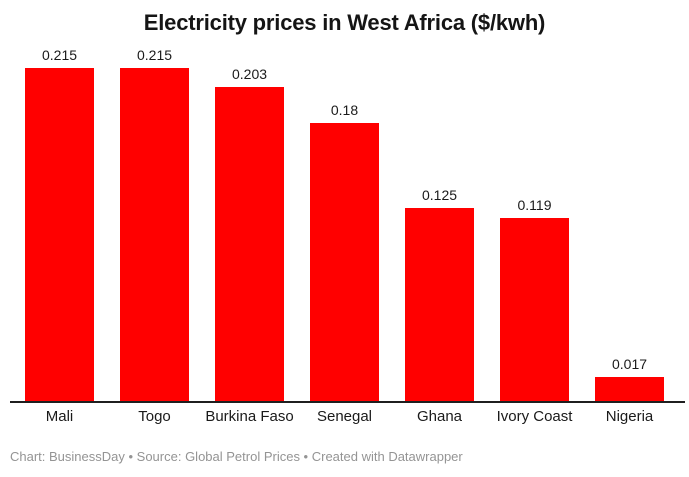 The image size is (689, 477). I want to click on x-axis-label-mali: Mali, so click(59, 416).